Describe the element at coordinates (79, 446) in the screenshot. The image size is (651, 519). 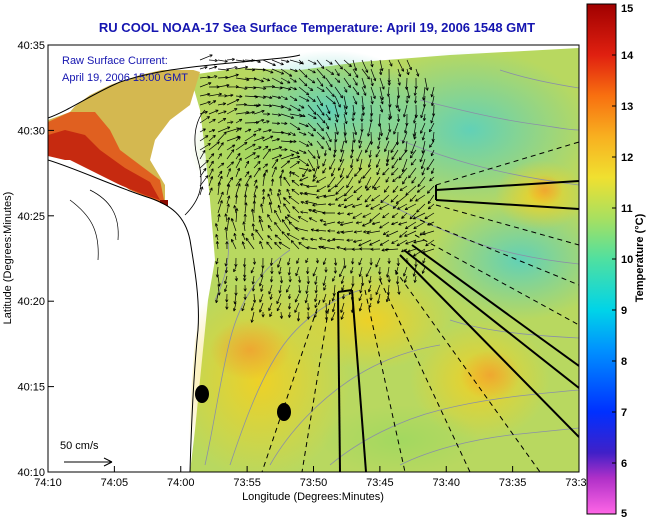
I see `scale-label: 50 cm/s` at that location.